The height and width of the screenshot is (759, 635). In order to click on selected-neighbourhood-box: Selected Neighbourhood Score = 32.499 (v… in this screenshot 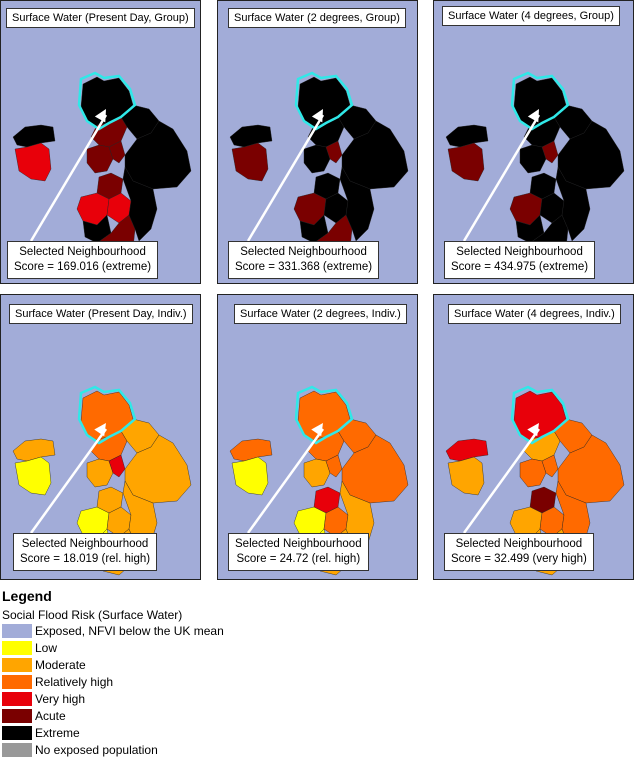, I will do `click(519, 552)`.